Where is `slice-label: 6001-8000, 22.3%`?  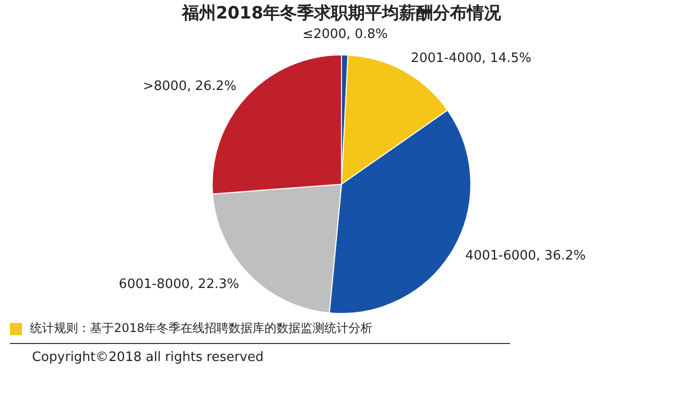 slice-label: 6001-8000, 22.3% is located at coordinates (179, 284).